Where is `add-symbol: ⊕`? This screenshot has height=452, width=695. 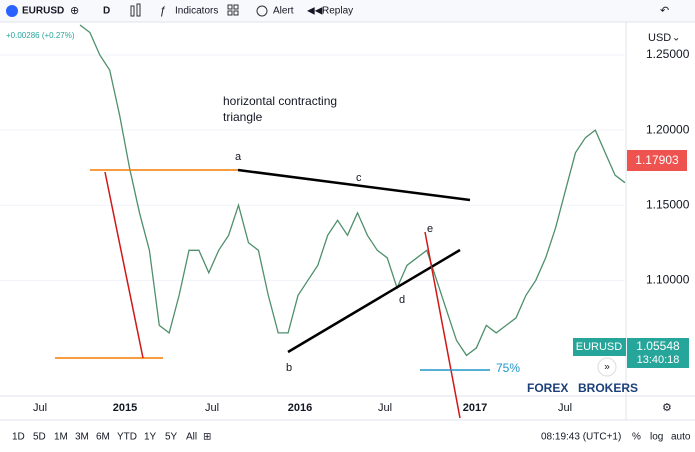
add-symbol: ⊕ is located at coordinates (74, 11).